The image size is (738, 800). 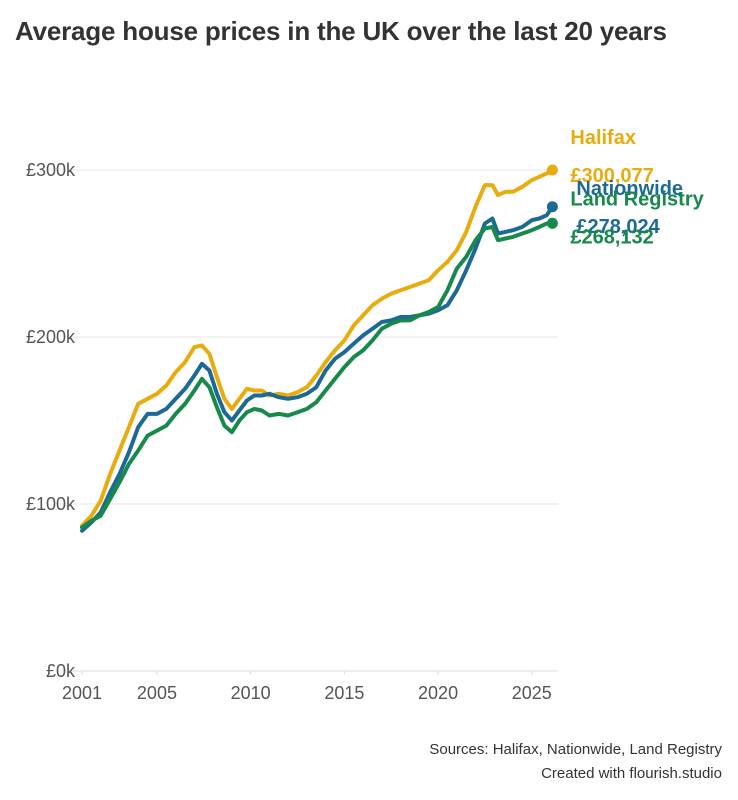 I want to click on series-label-land-registry: Land Registry, so click(x=637, y=199).